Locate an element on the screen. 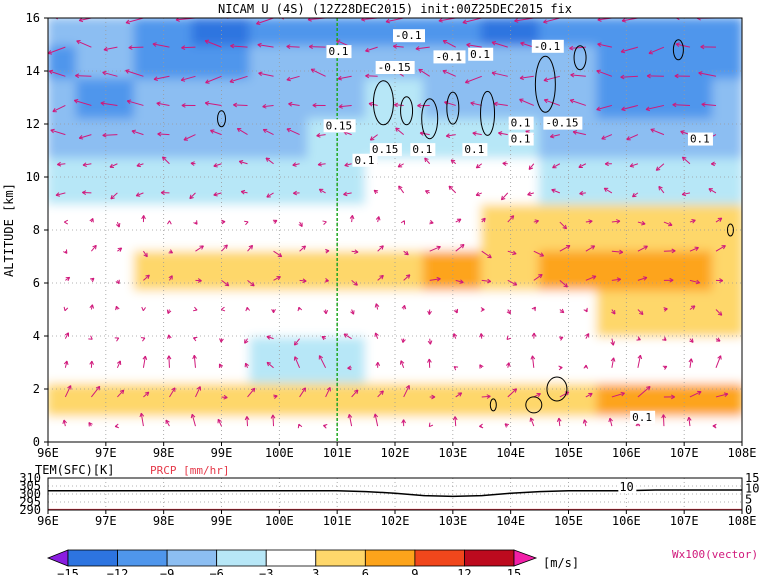  sub-x-tick-label: 100E is located at coordinates (279, 521).